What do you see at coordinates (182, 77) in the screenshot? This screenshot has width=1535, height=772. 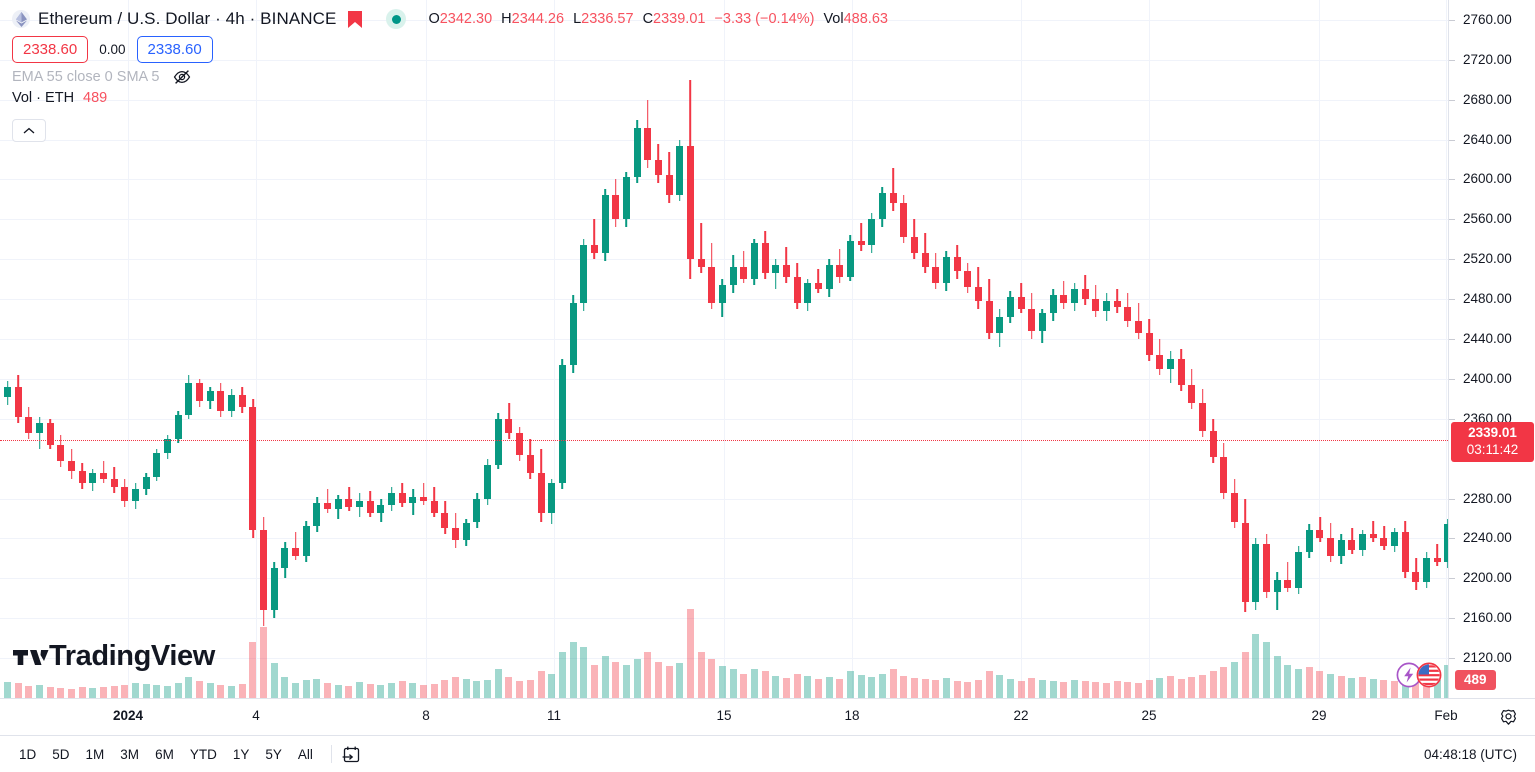 I see `eye-off-icon` at bounding box center [182, 77].